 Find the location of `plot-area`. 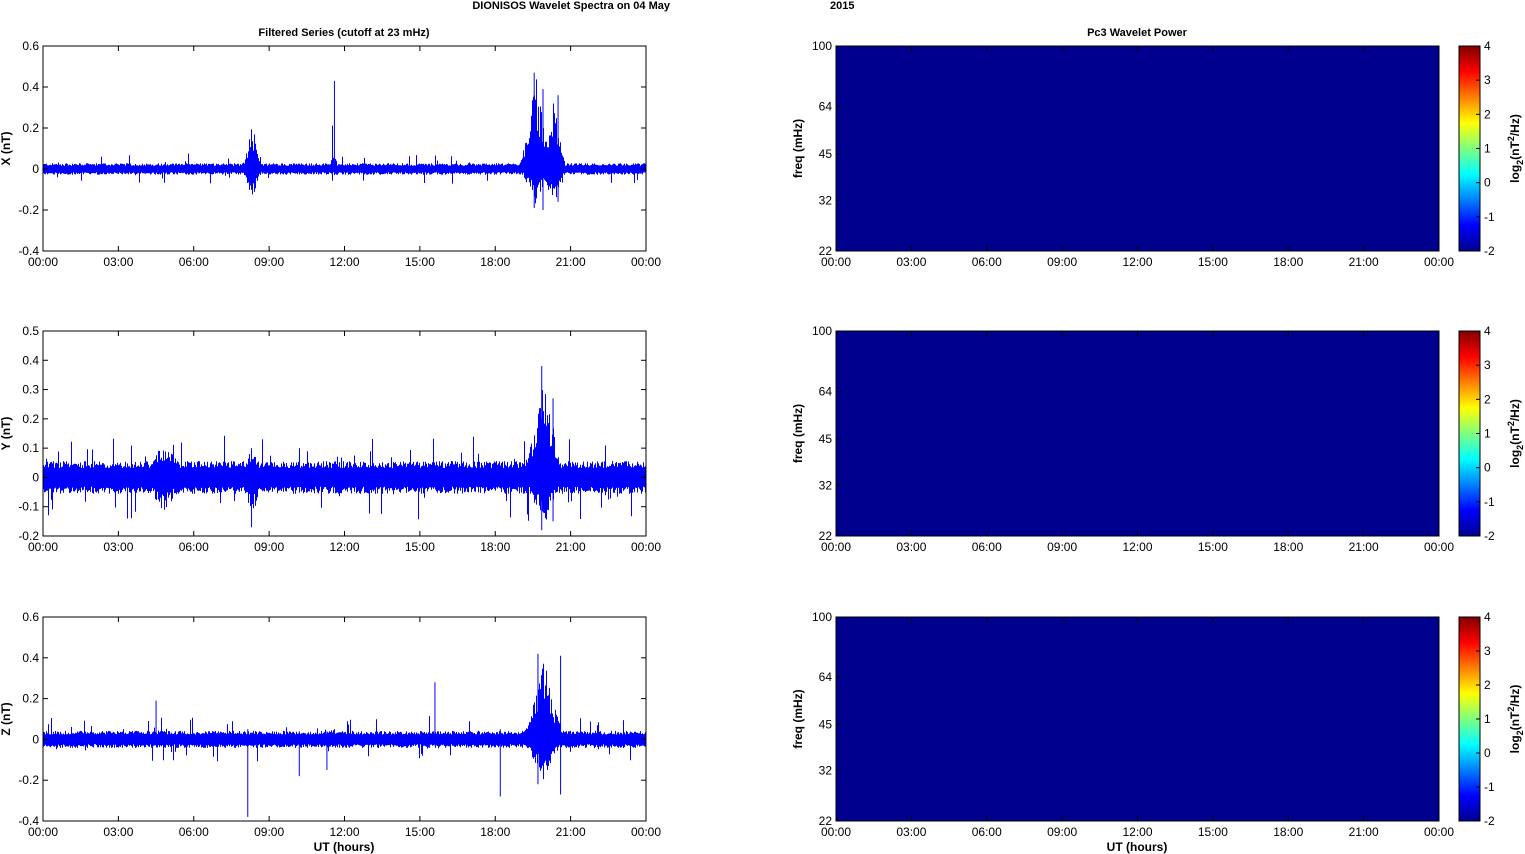

plot-area is located at coordinates (344, 433).